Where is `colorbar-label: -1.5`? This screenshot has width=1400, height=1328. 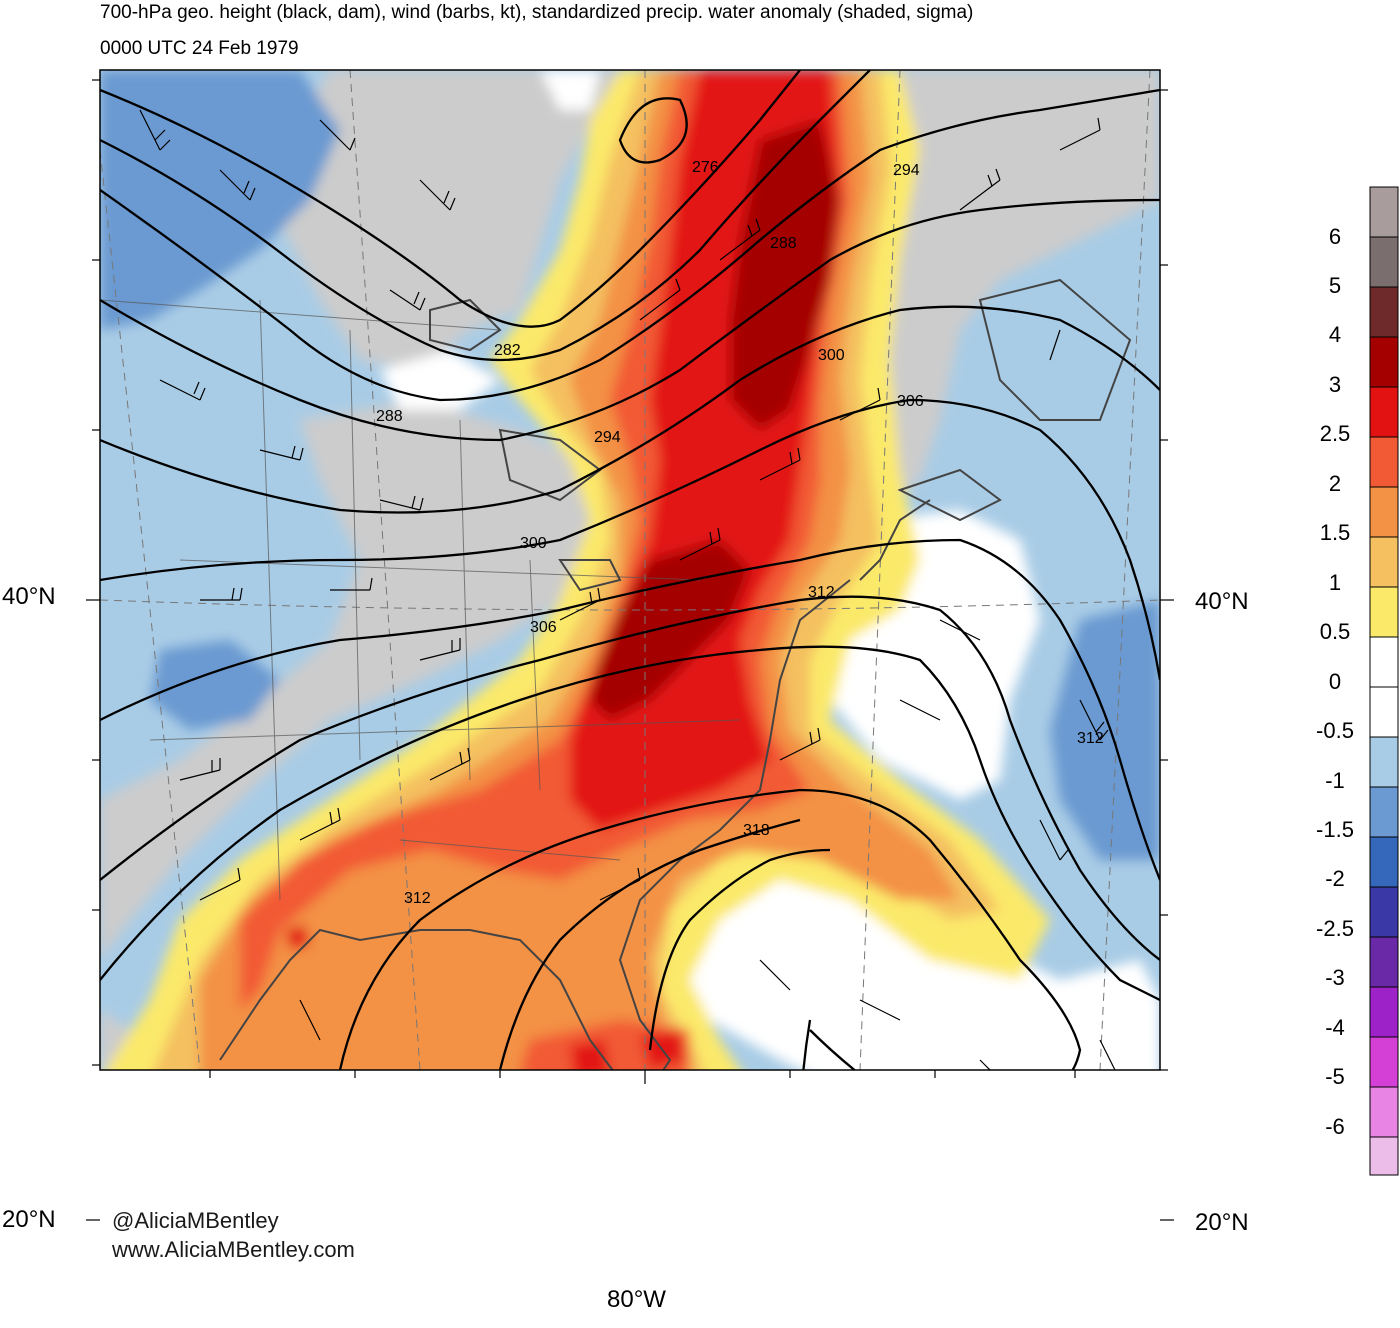
colorbar-label: -1.5 is located at coordinates (1335, 829).